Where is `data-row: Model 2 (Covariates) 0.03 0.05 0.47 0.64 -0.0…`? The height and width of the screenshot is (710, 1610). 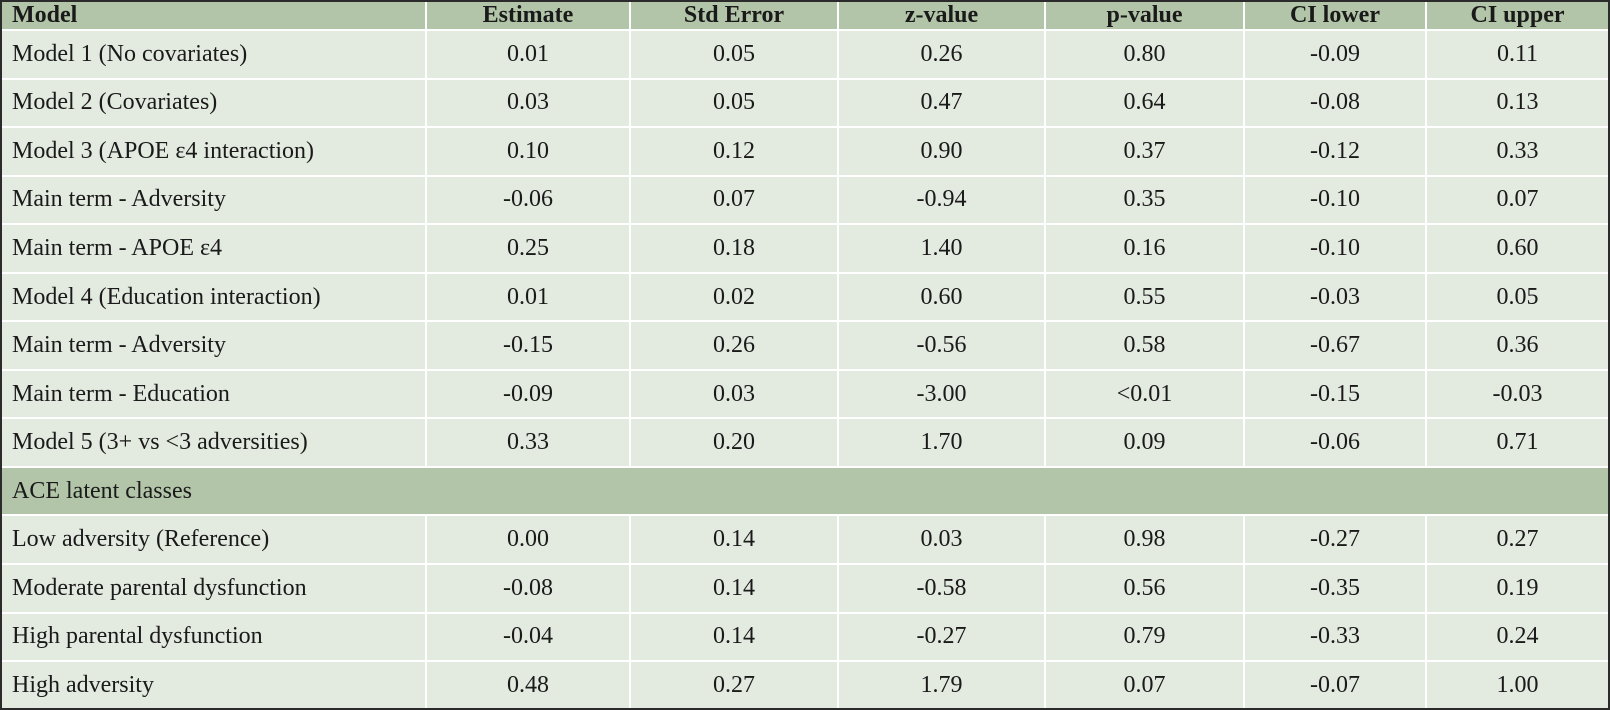
data-row: Model 2 (Covariates) 0.03 0.05 0.47 0.64 -0.0… is located at coordinates (805, 103).